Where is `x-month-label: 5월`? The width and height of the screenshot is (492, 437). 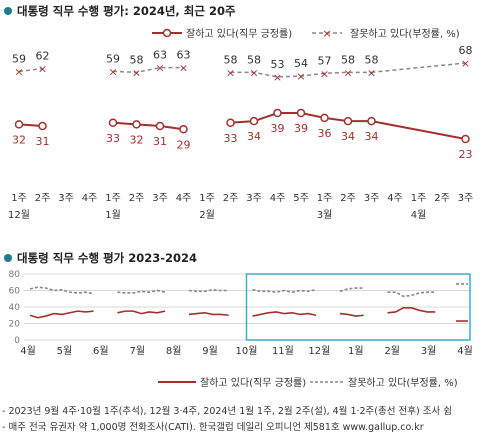
x-month-label: 5월 is located at coordinates (65, 351).